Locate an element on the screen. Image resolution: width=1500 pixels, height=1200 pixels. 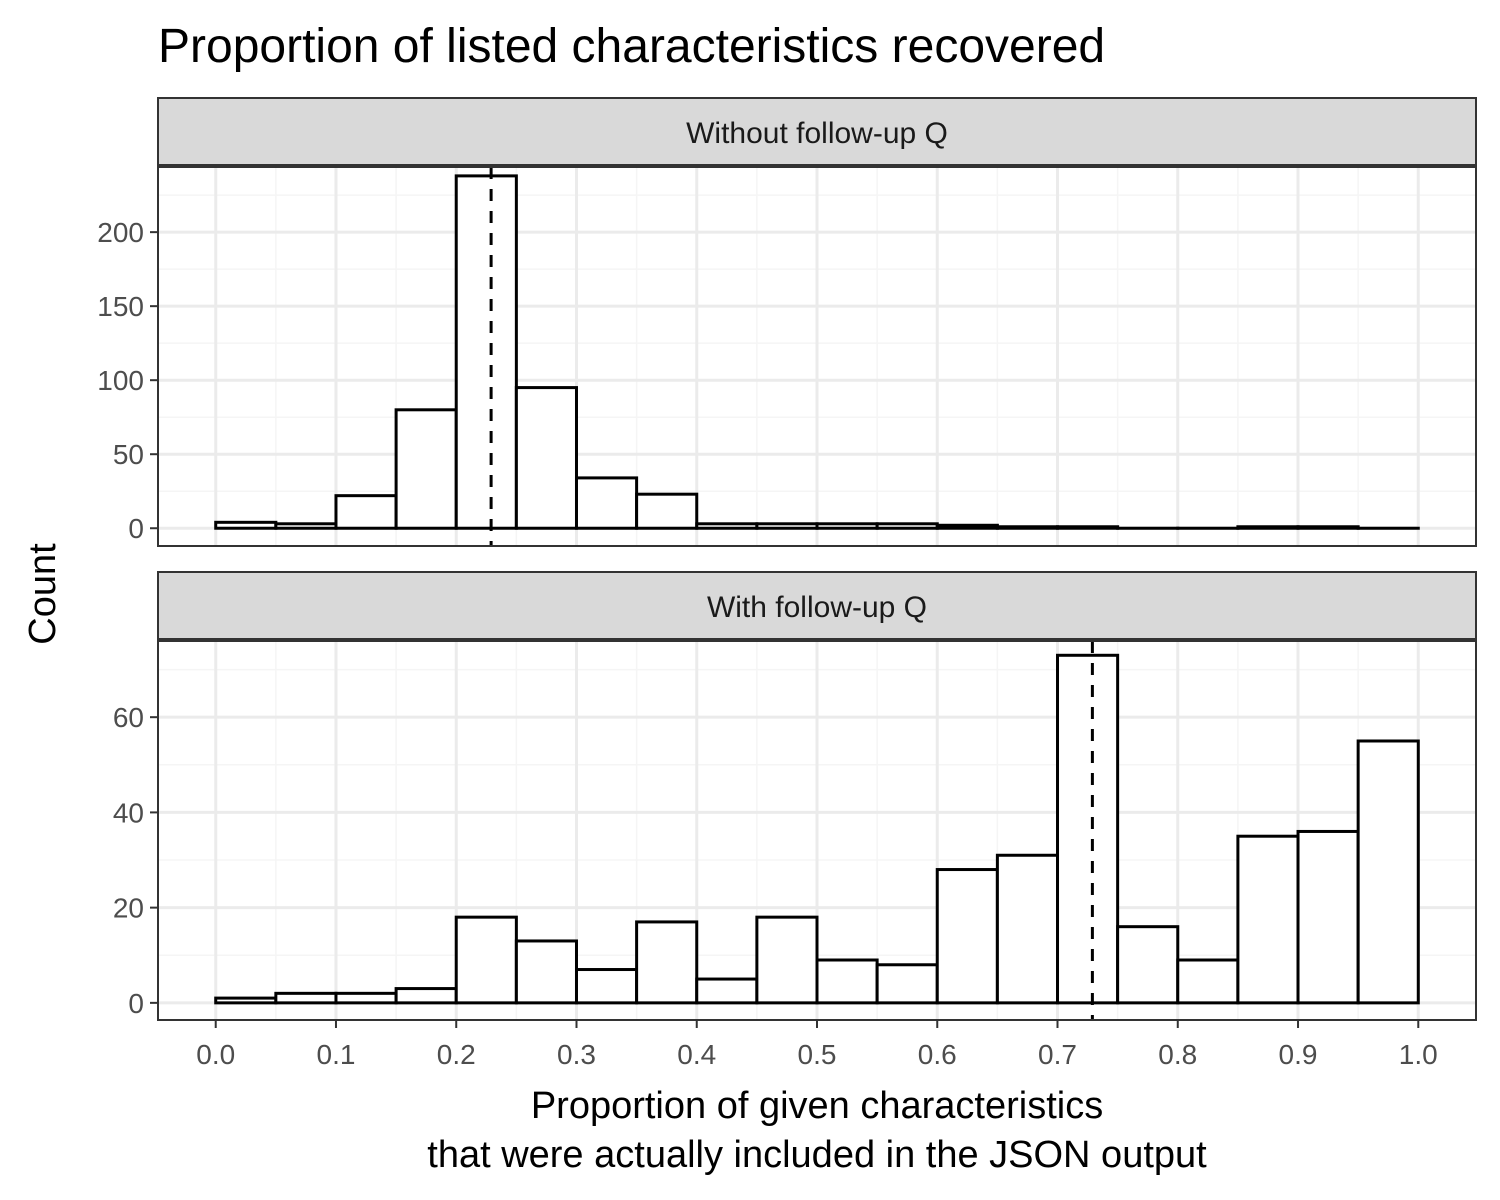
y-axis: 0 20 40 60 is located at coordinates (135, 860).